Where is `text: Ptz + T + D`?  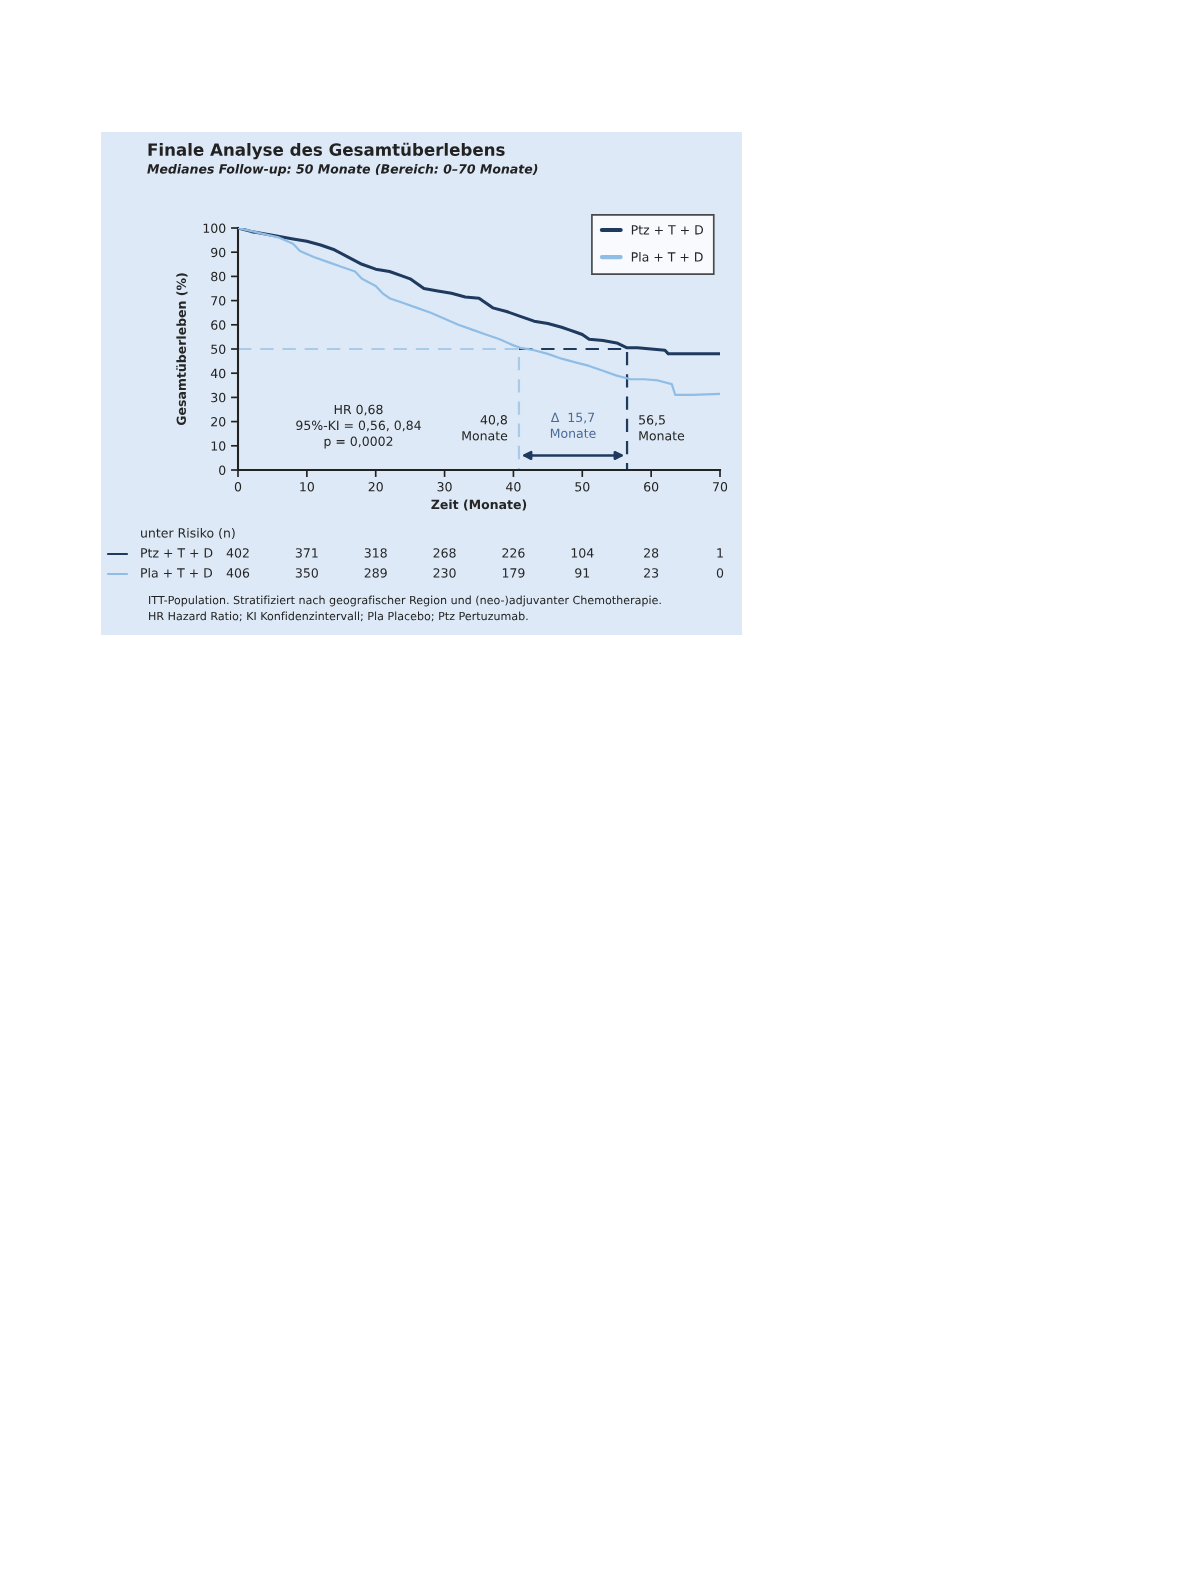 text: Ptz + T + D is located at coordinates (177, 553).